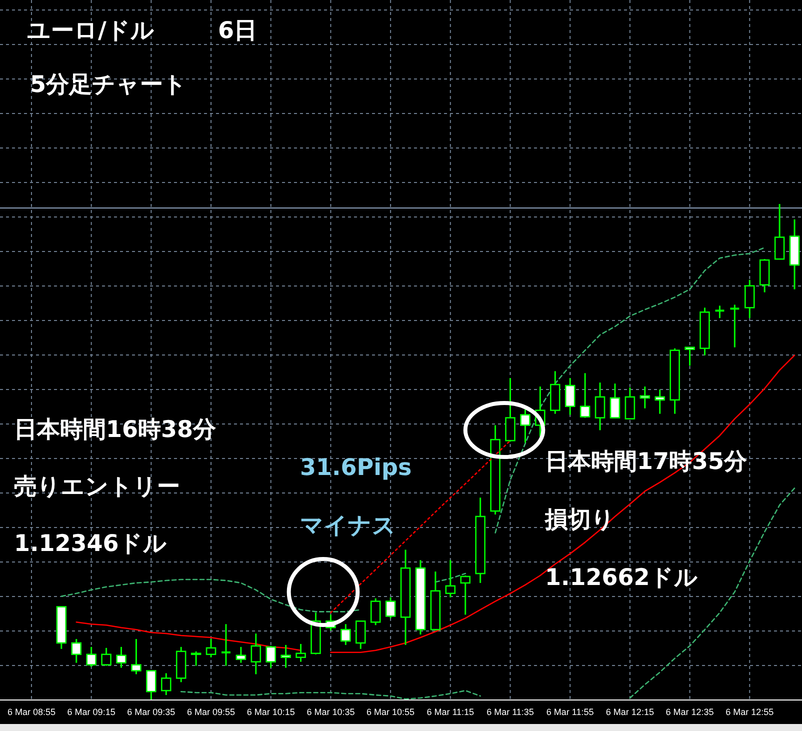 The width and height of the screenshot is (802, 731). Describe the element at coordinates (91, 712) in the screenshot. I see `x-tick-label: 6 Mar 09:15` at that location.